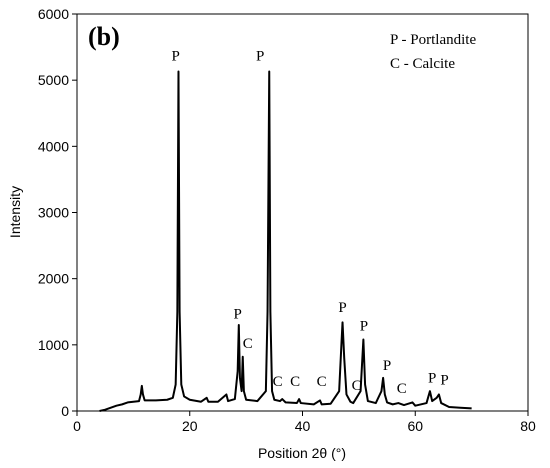 The height and width of the screenshot is (468, 550). Describe the element at coordinates (53, 14) in the screenshot. I see `y-tick-label: 6000` at that location.